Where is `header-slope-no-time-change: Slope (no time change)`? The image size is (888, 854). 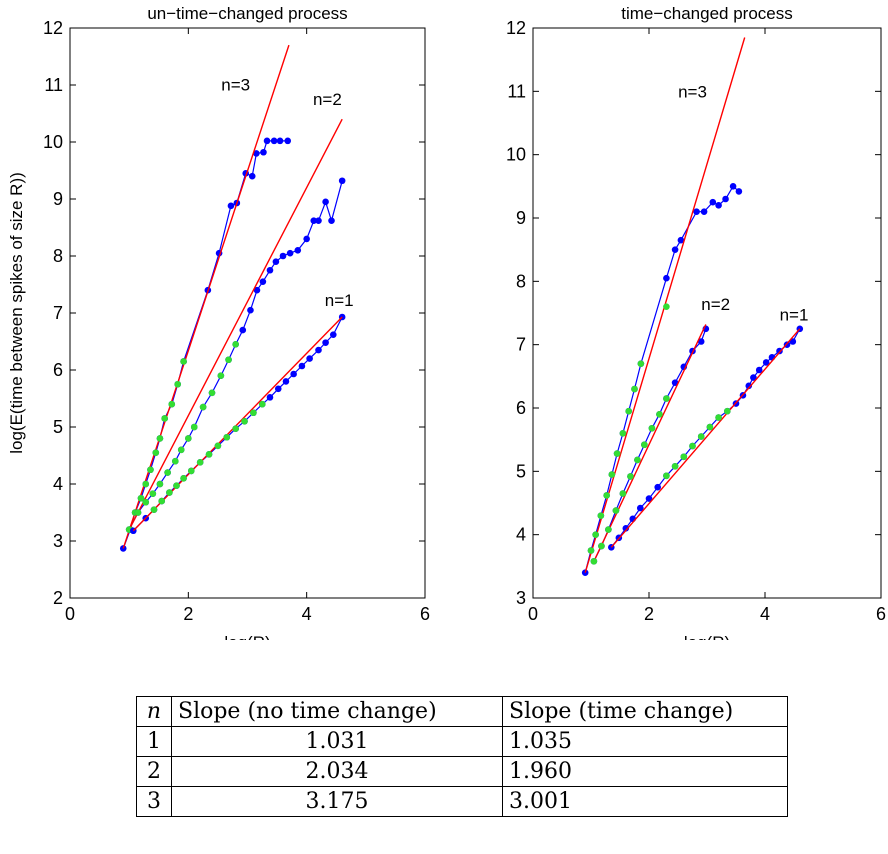
header-slope-no-time-change: Slope (no time change) is located at coordinates (337, 711).